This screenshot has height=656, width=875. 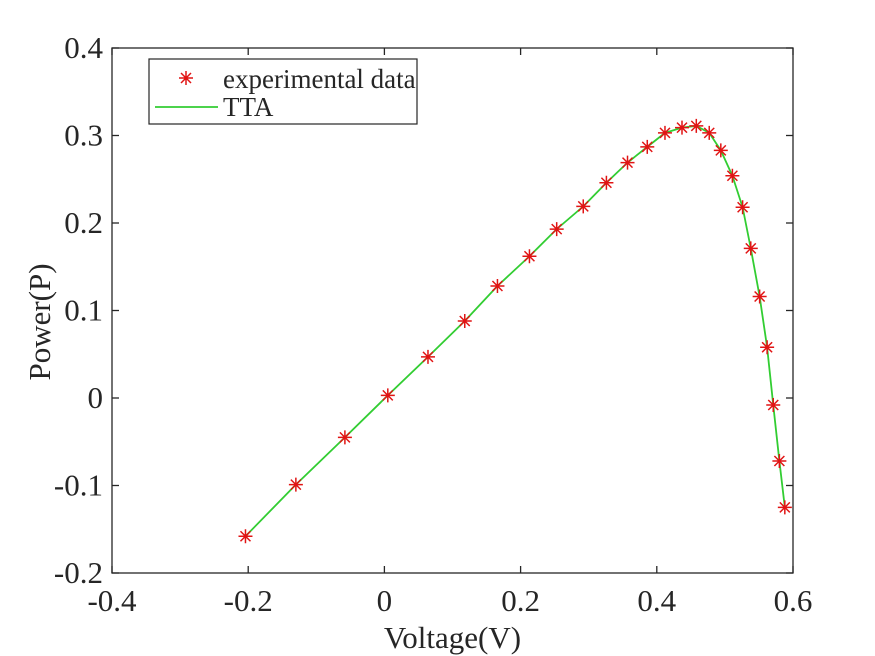 What do you see at coordinates (520, 600) in the screenshot?
I see `x-tick-label: 0.2` at bounding box center [520, 600].